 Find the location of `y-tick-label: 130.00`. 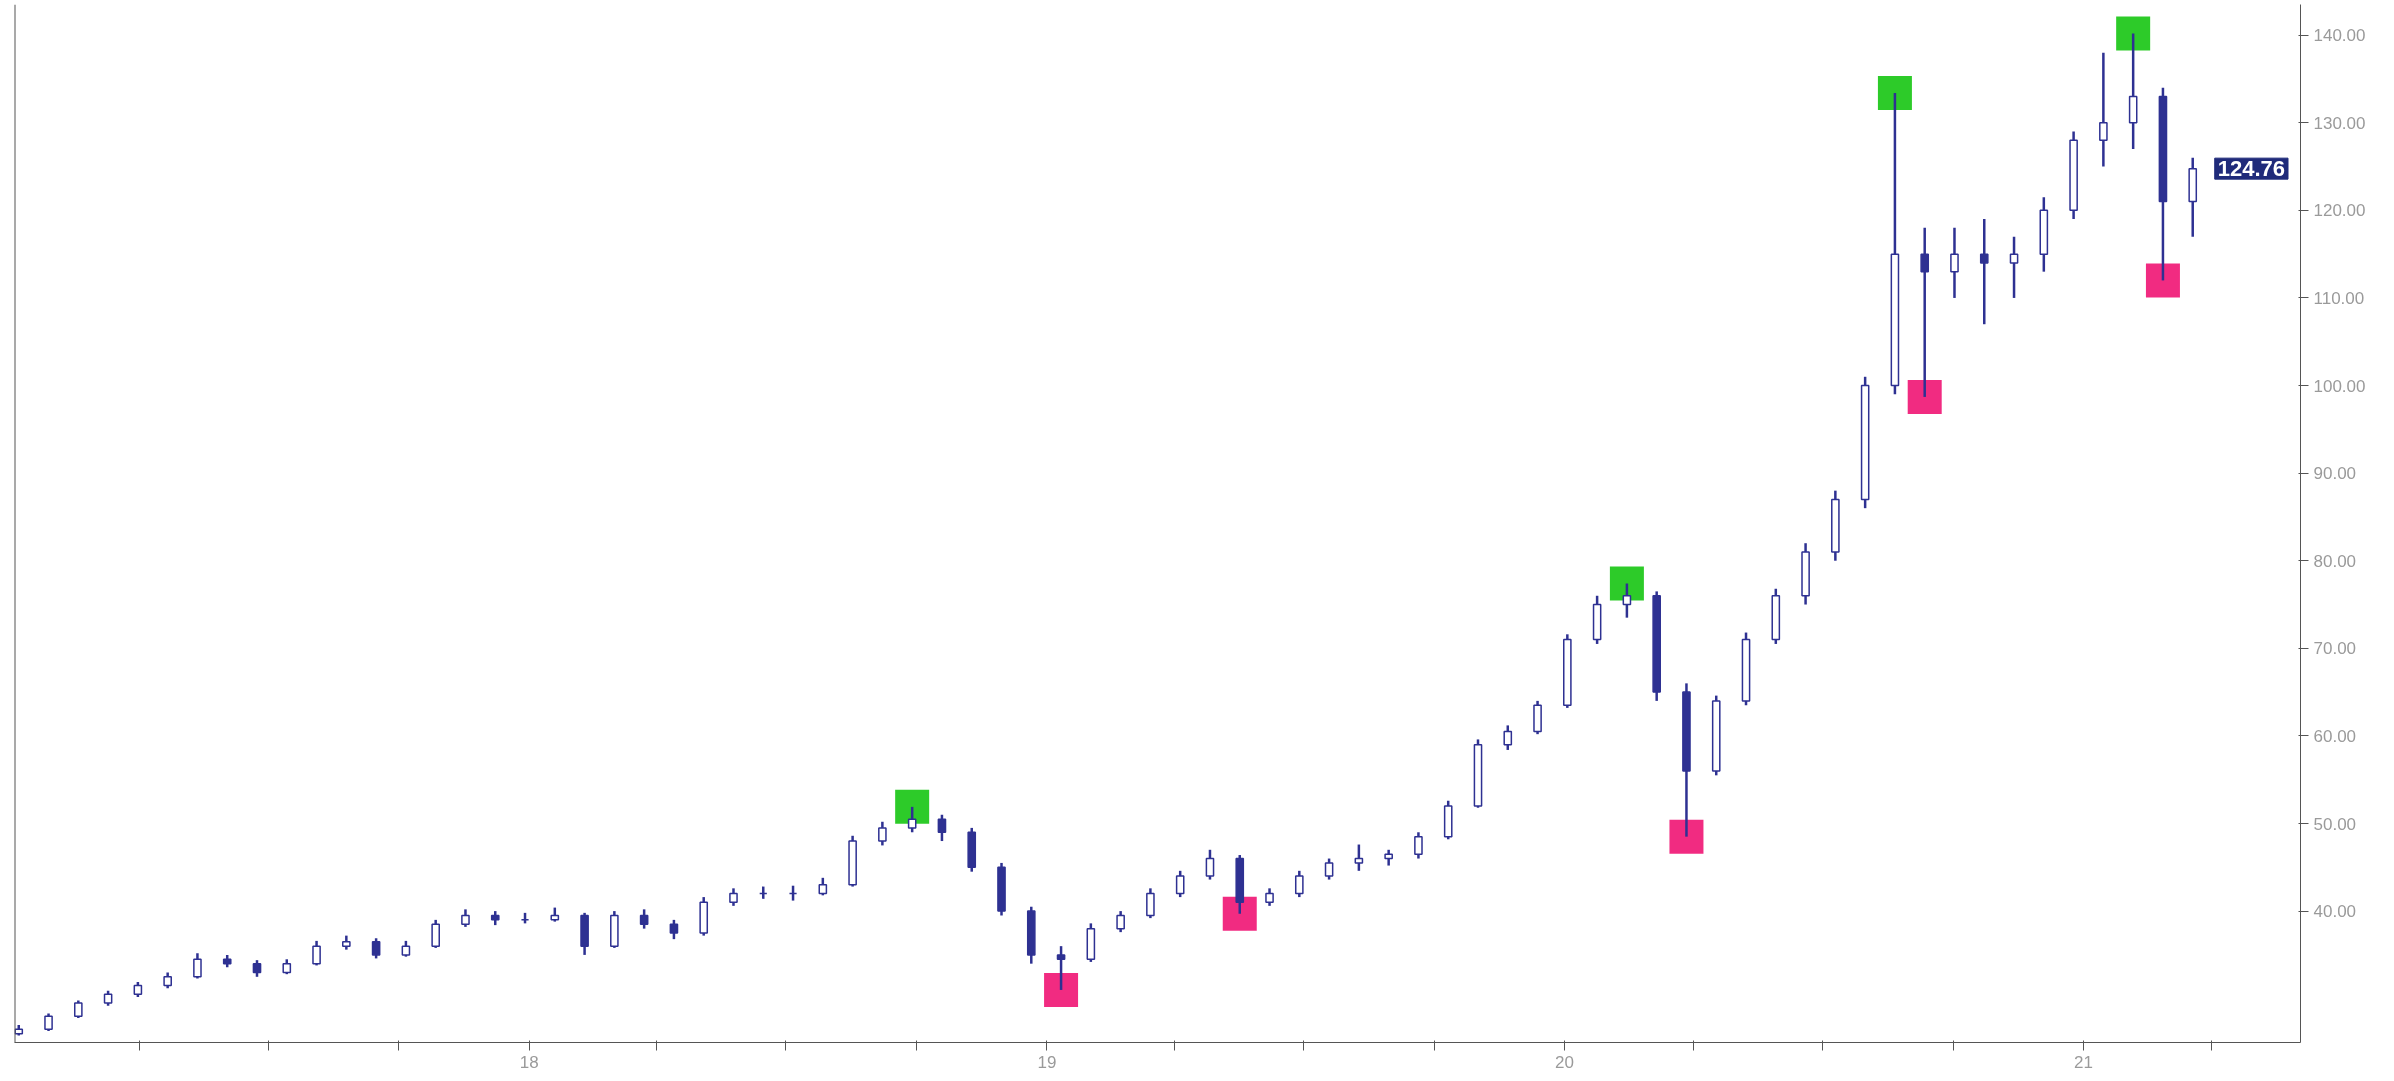

y-tick-label: 130.00 is located at coordinates (2339, 123).